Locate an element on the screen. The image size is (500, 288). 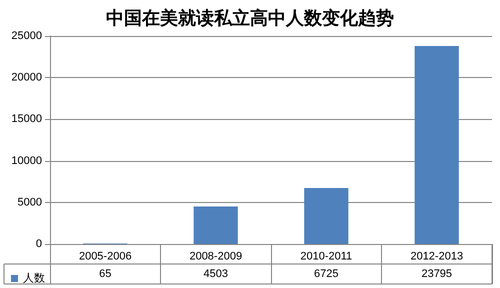
data-label: 65 is located at coordinates (105, 274).